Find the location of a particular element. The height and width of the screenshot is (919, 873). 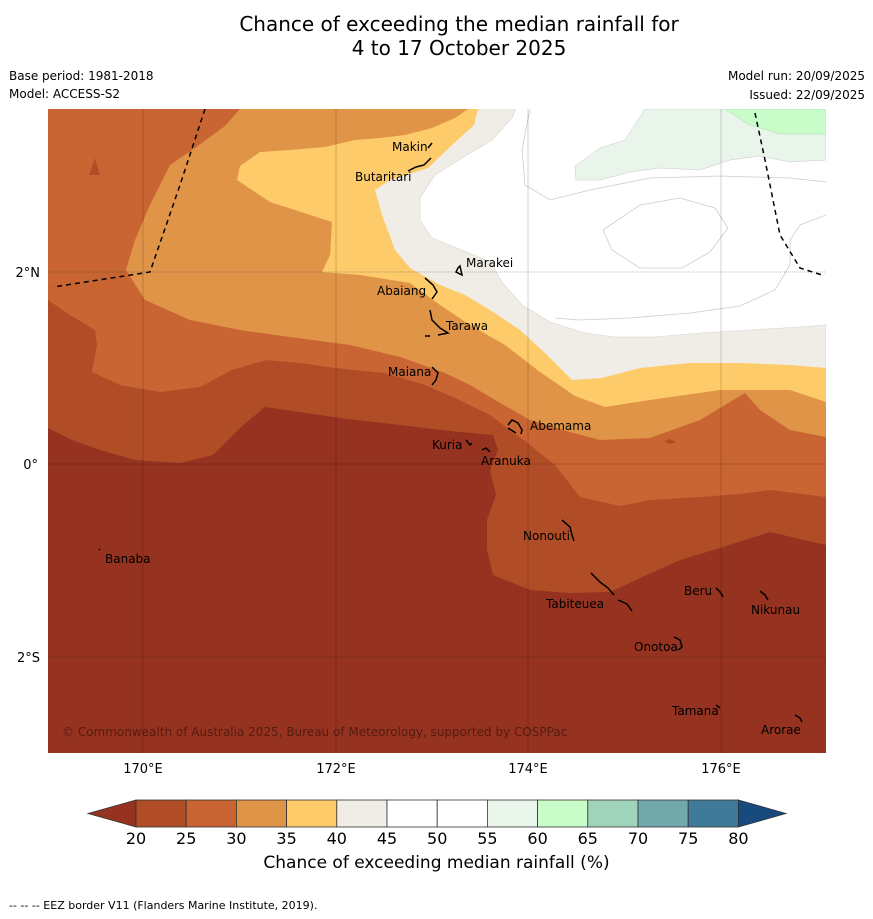

label-abemama: Abemama is located at coordinates (560, 426).